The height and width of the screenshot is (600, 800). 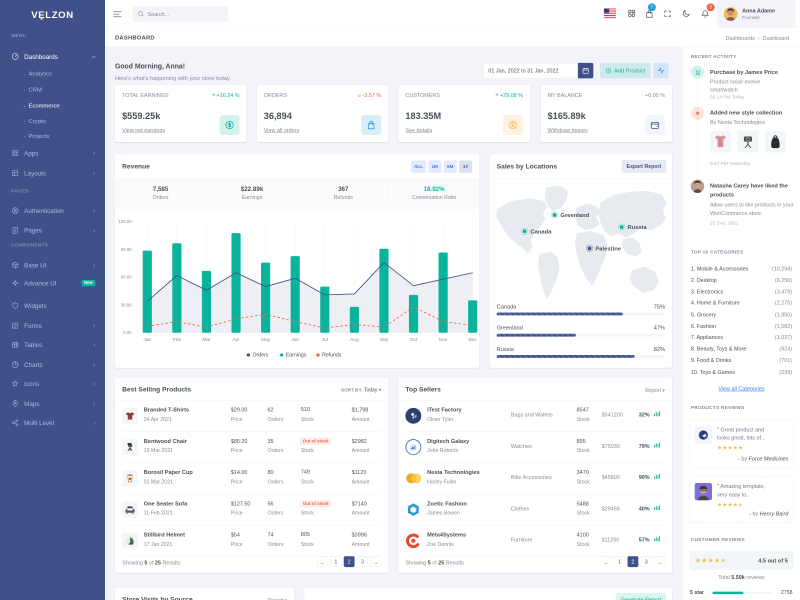 What do you see at coordinates (638, 228) in the screenshot?
I see `svg-text: Russia` at bounding box center [638, 228].